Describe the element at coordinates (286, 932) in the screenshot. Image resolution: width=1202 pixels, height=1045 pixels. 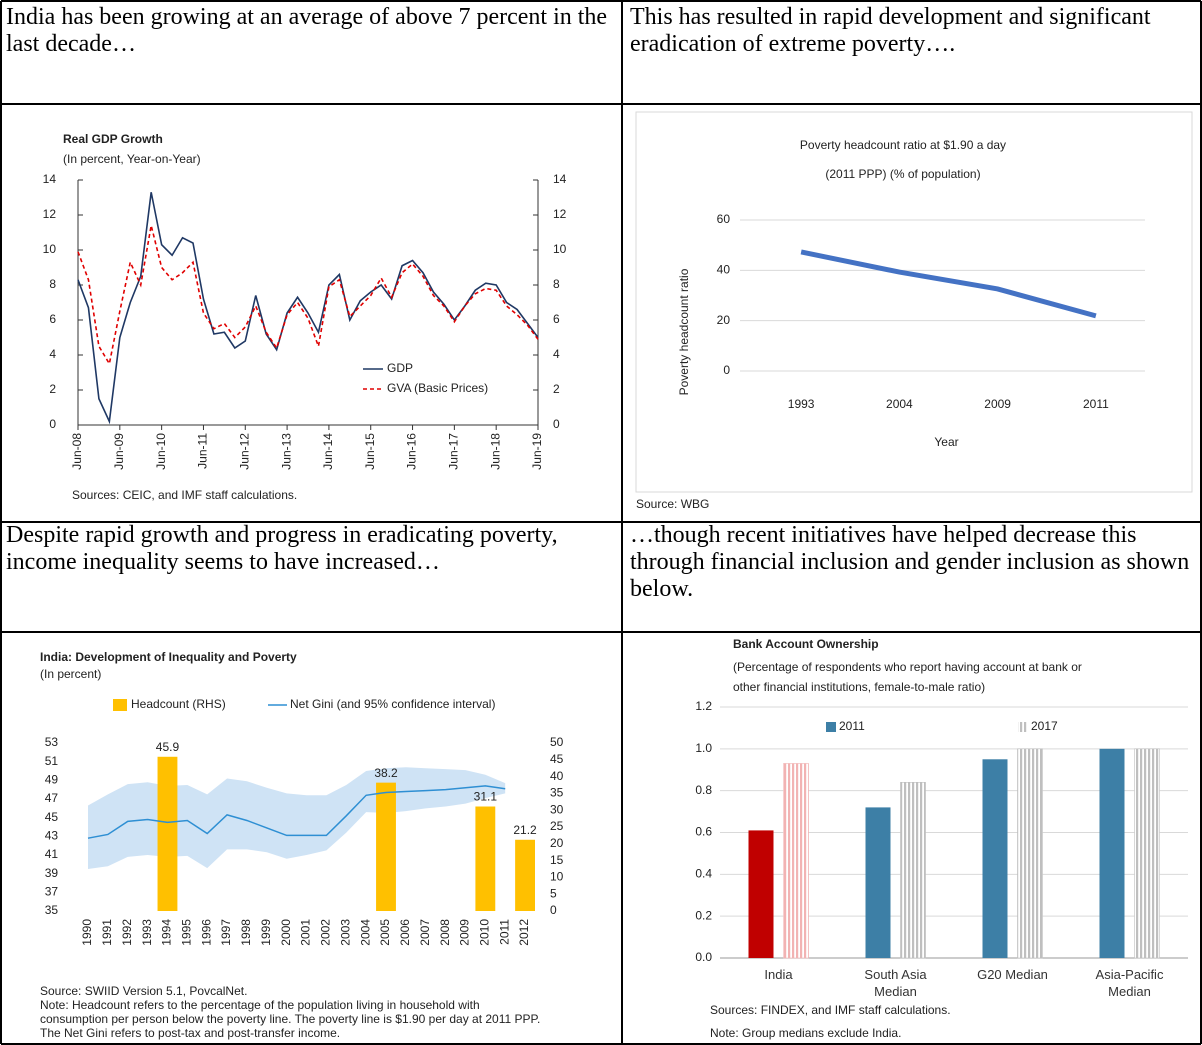
I see `x-tick-label: 2000` at that location.